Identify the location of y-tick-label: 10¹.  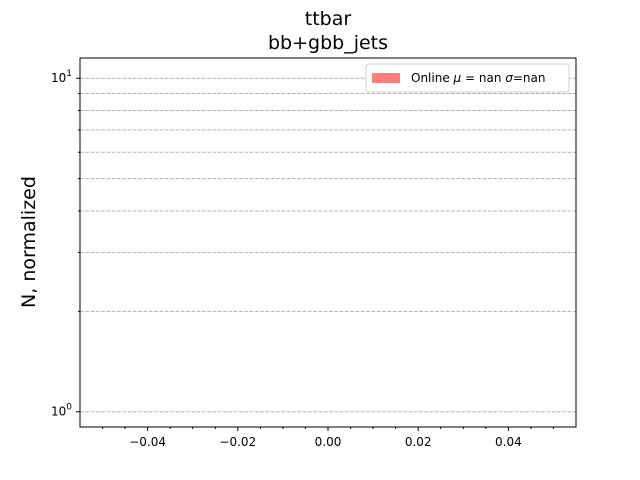
(61, 77).